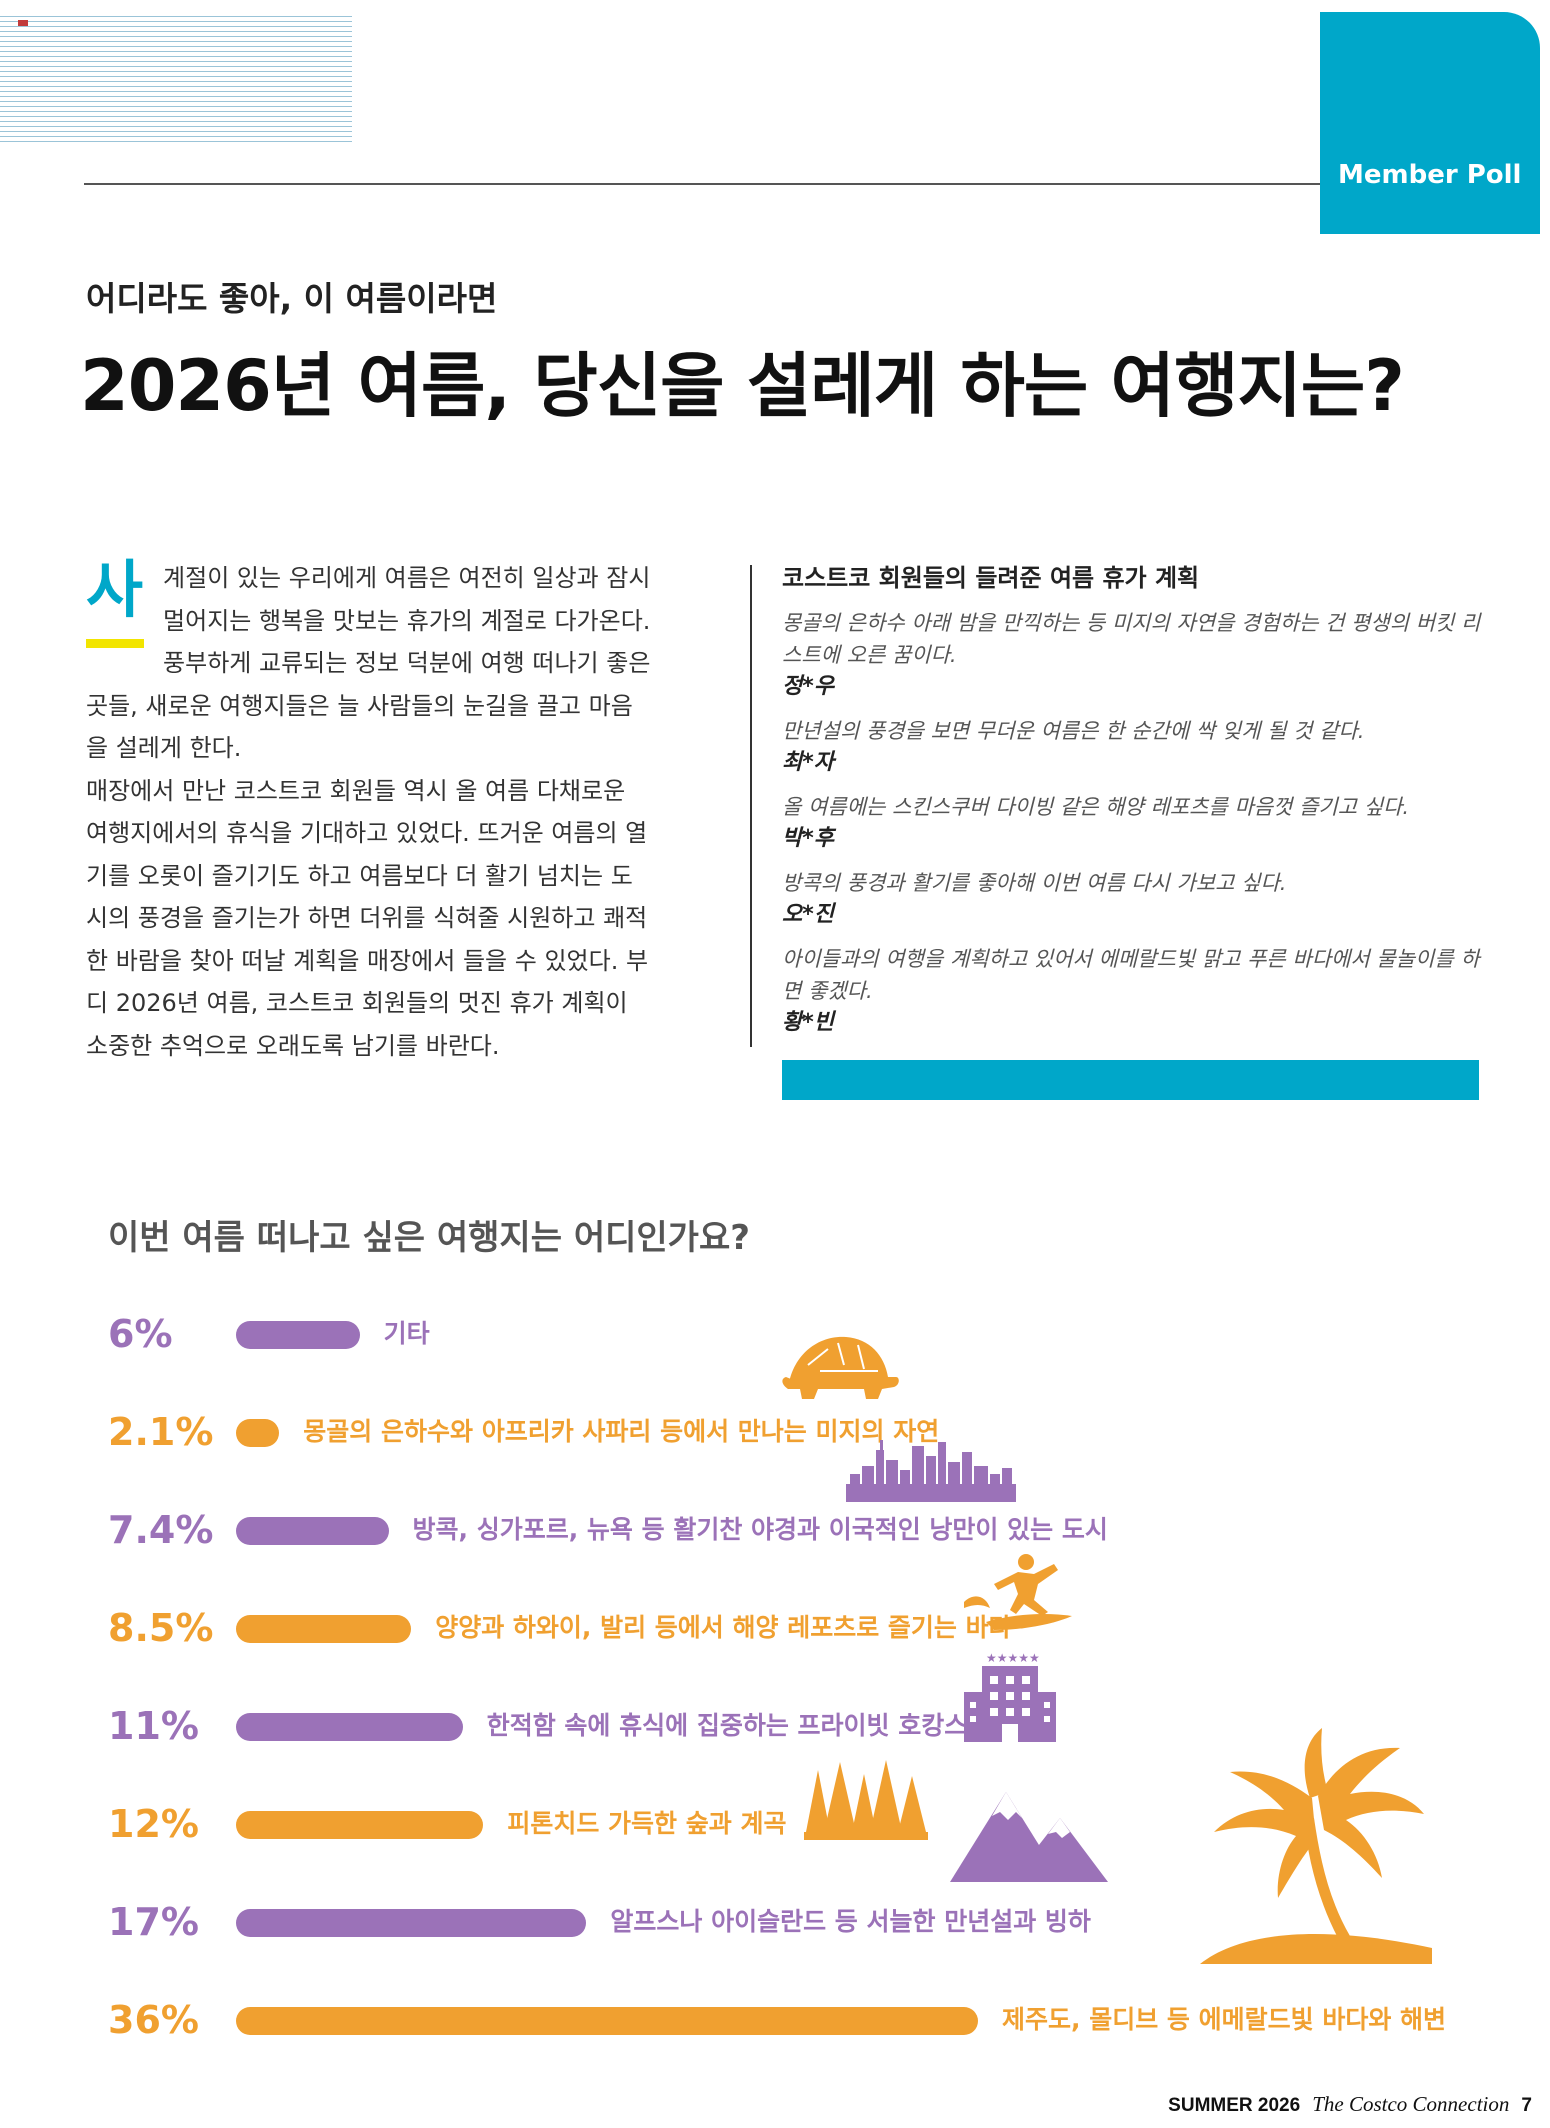 The image size is (1550, 2128). I want to click on dropcap: 사, so click(115, 602).